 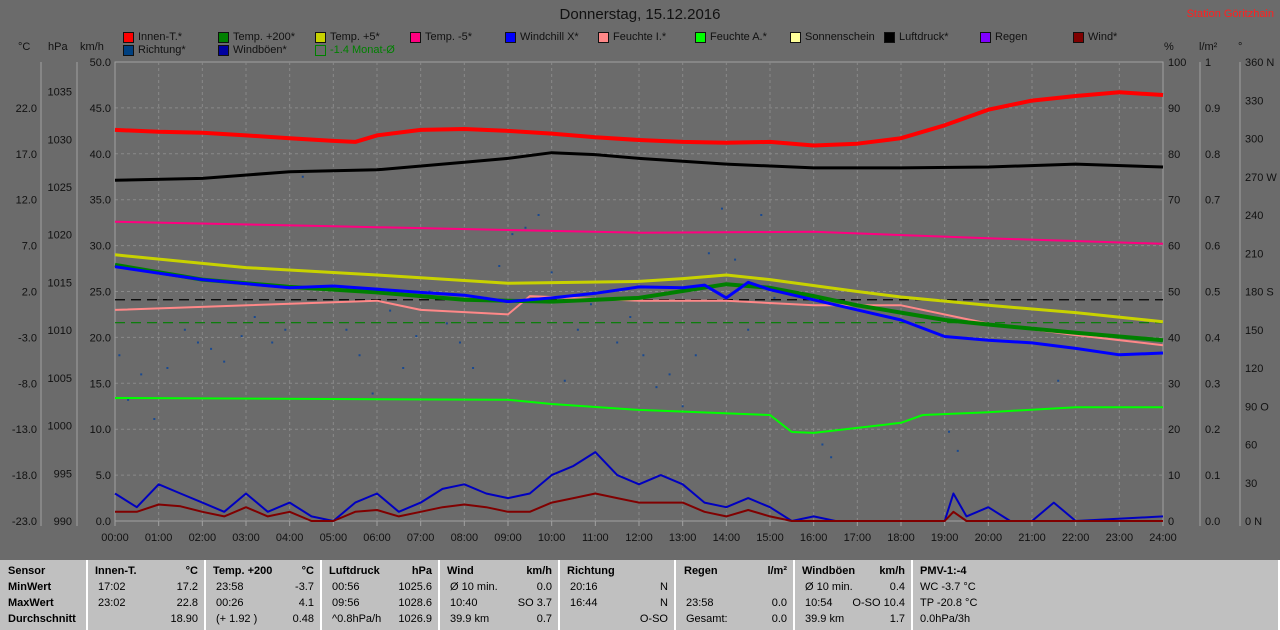 What do you see at coordinates (27, 571) in the screenshot?
I see `stat-cell: Sensor` at bounding box center [27, 571].